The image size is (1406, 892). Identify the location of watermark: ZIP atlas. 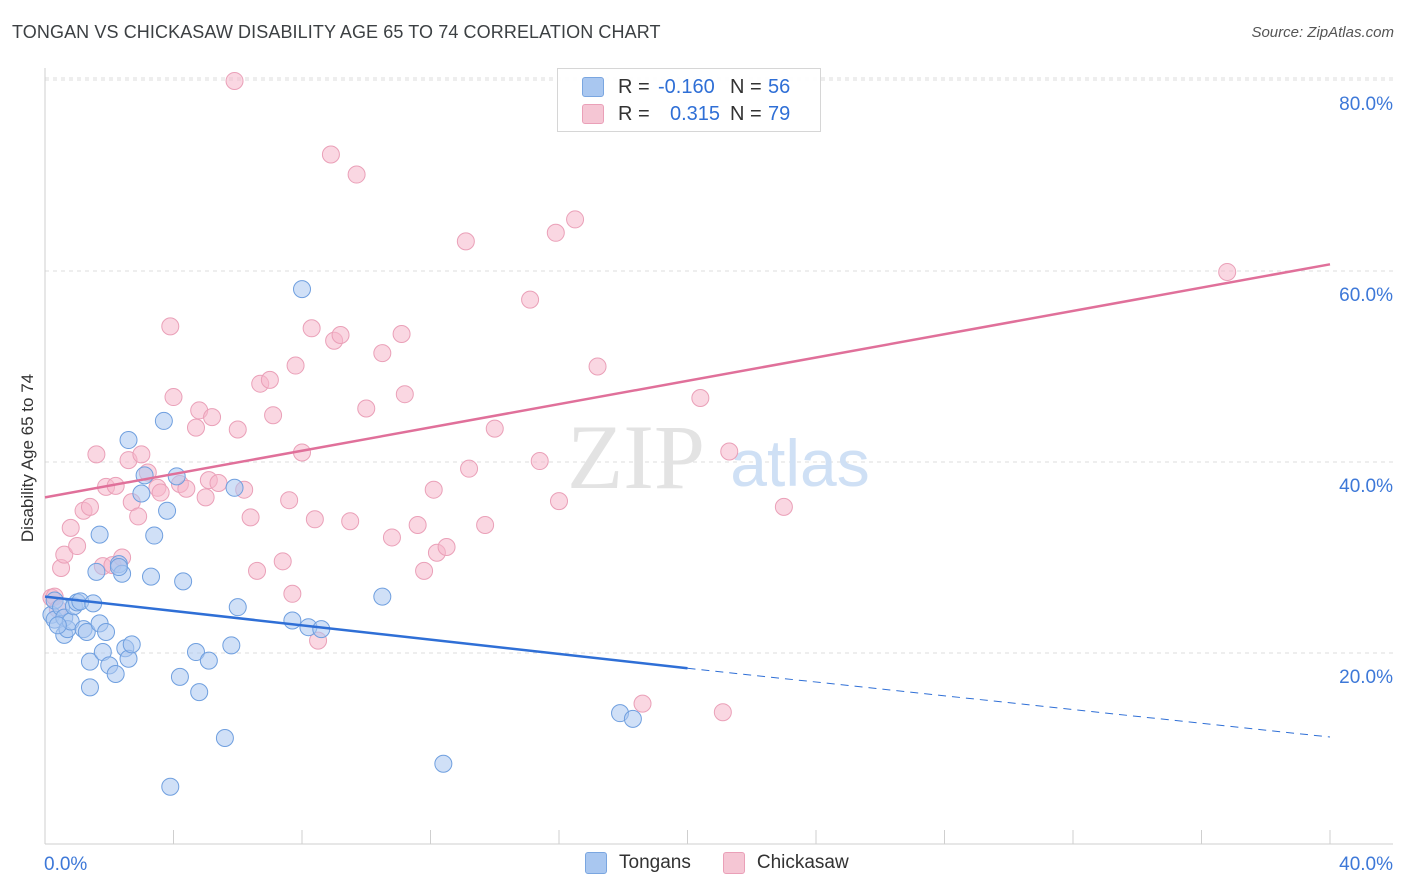
(718, 457).